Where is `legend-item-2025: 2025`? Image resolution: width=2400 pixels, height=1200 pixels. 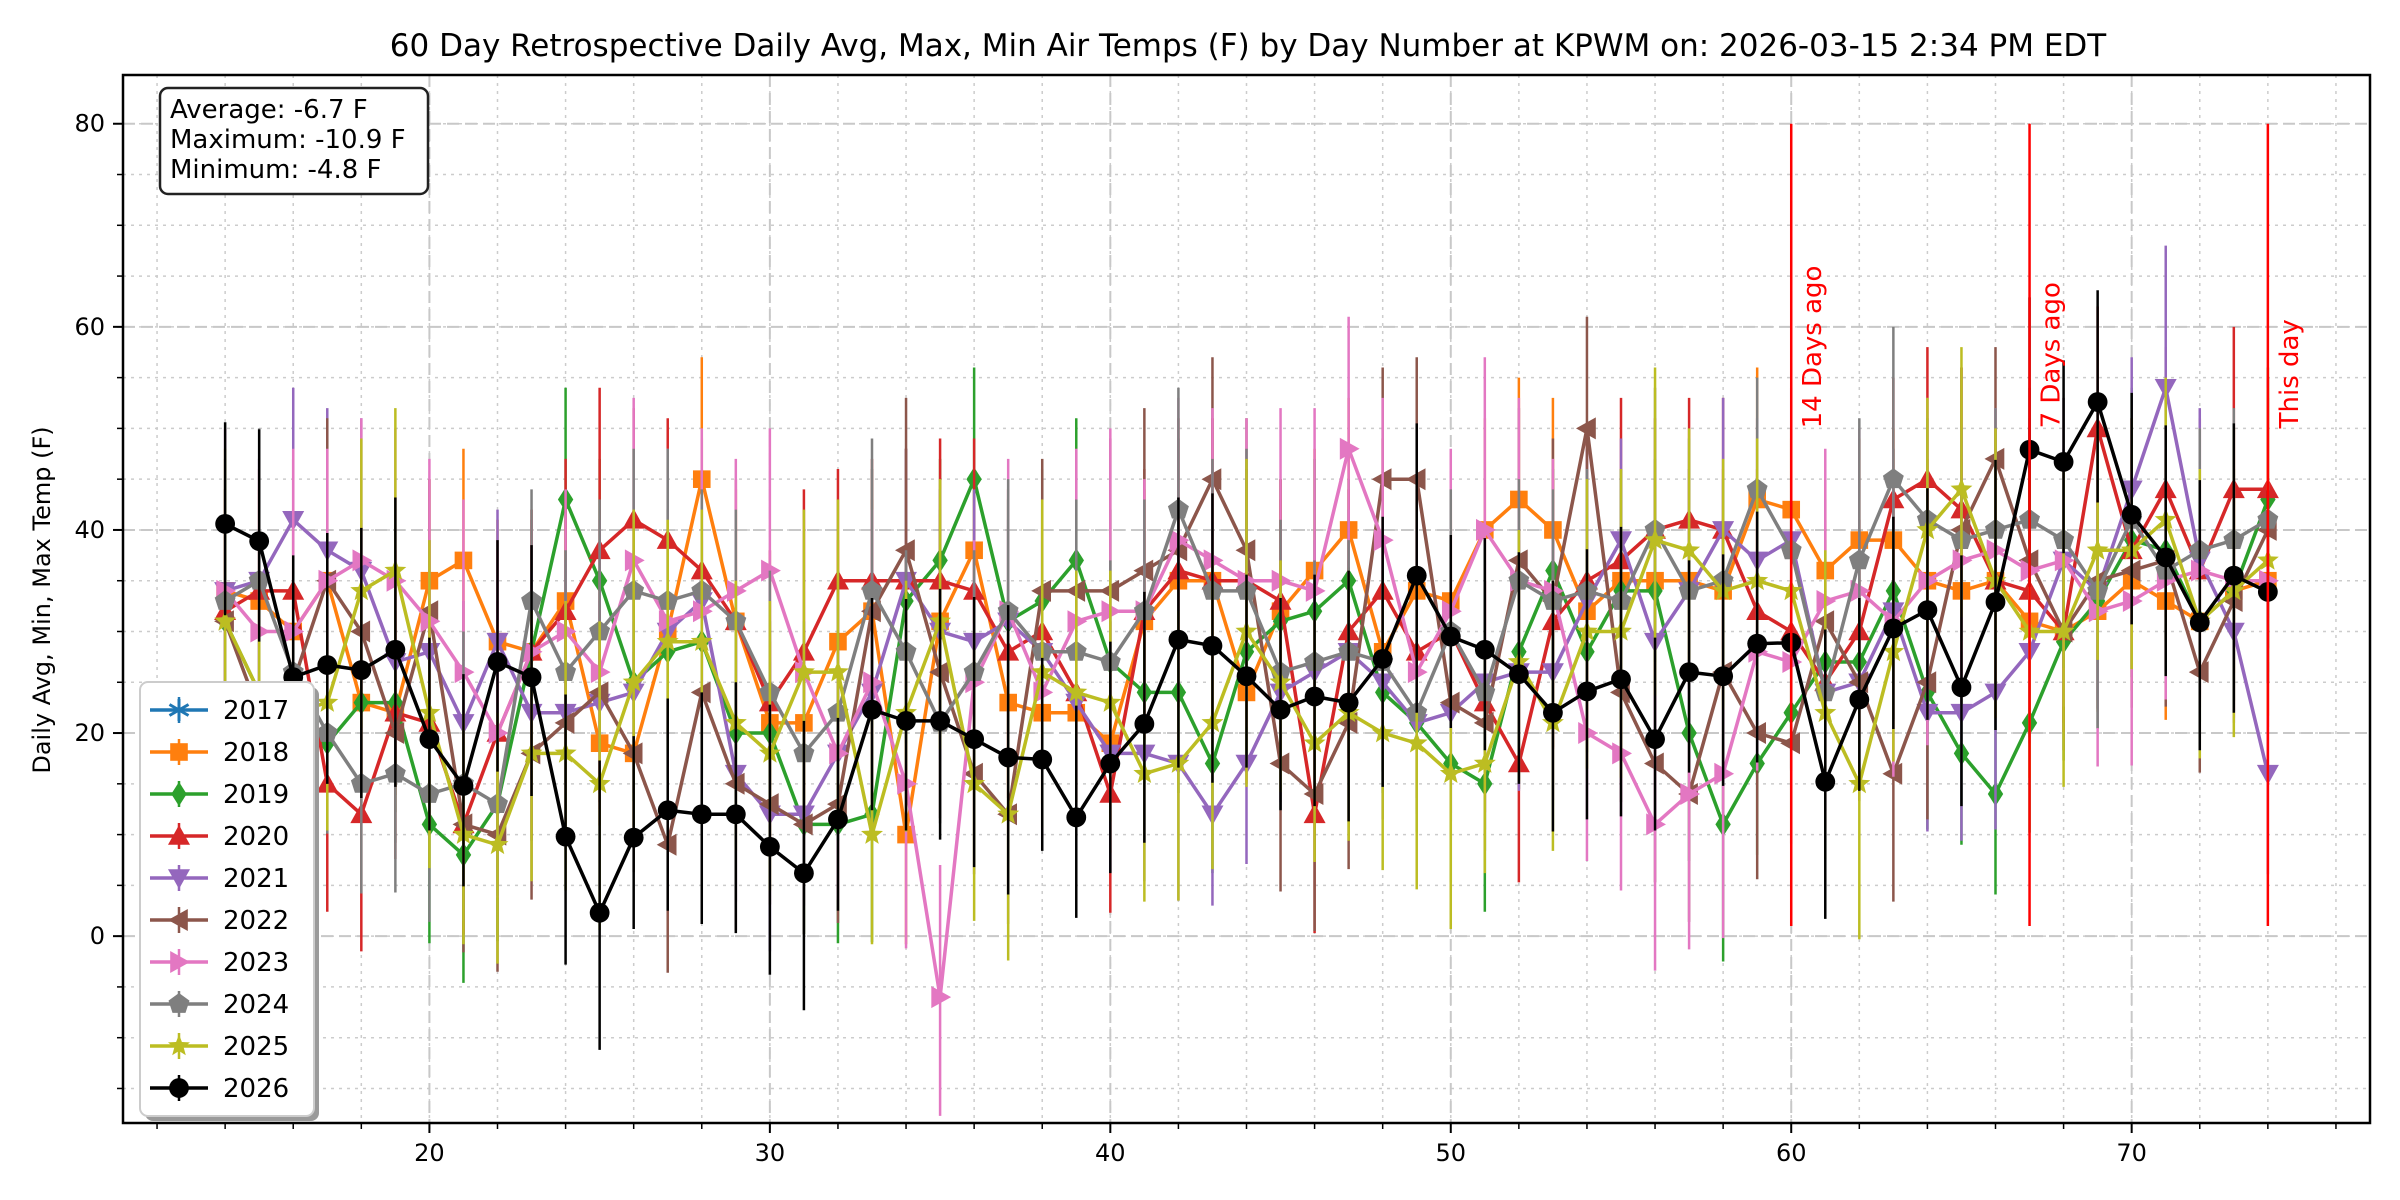
legend-item-2025: 2025 is located at coordinates (219, 1047).